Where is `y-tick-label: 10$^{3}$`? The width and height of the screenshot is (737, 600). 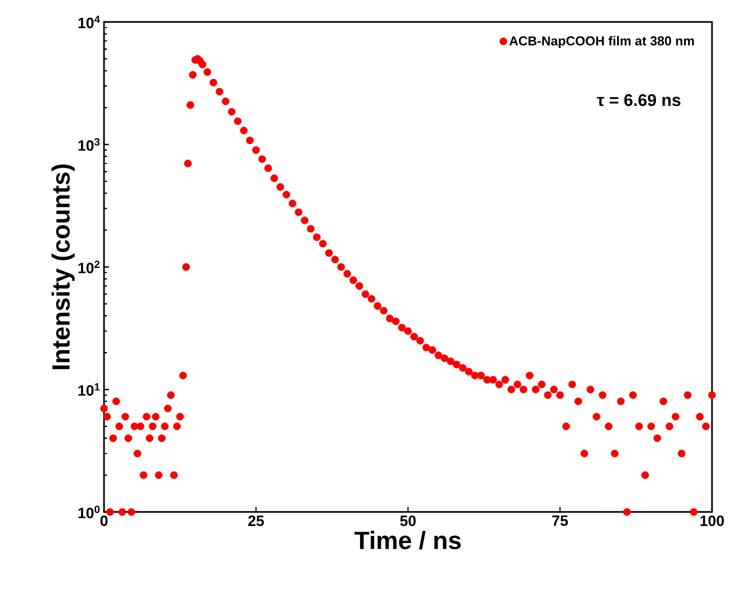 y-tick-label: 10$^{3}$ is located at coordinates (89, 144).